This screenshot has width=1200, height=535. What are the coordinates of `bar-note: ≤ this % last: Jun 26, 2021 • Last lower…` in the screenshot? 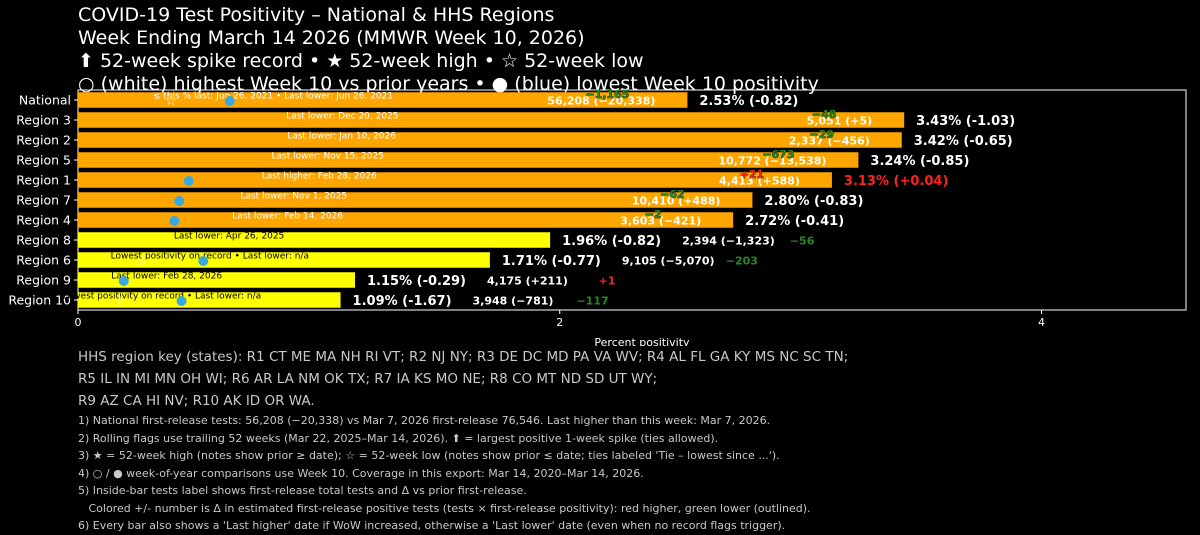 It's located at (273, 97).